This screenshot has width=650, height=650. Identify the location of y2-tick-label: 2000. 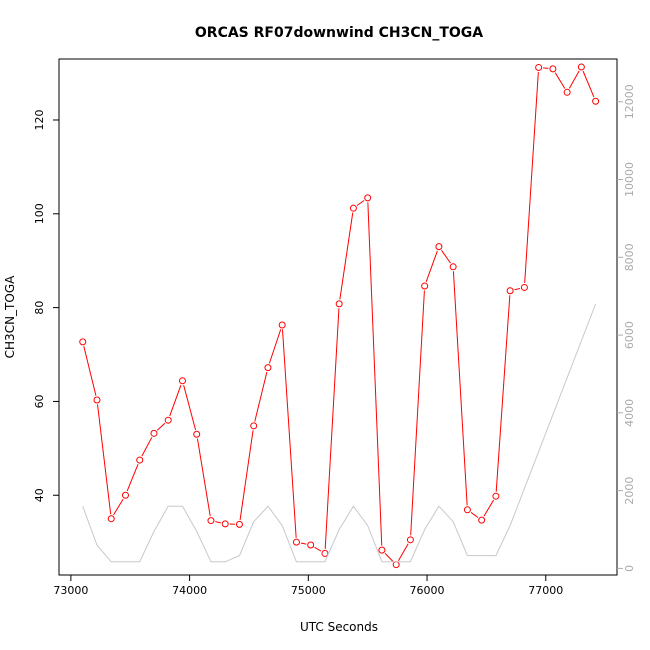
(629, 491).